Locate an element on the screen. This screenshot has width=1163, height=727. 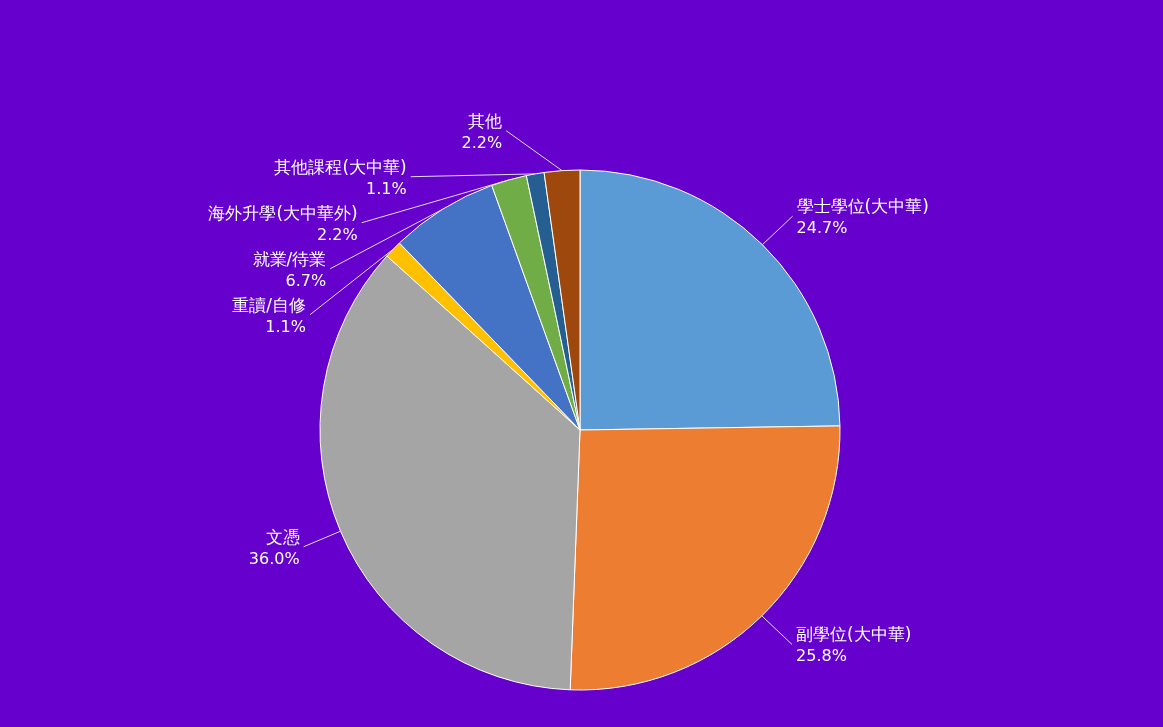
slice-label: 文憑 is located at coordinates (282, 536).